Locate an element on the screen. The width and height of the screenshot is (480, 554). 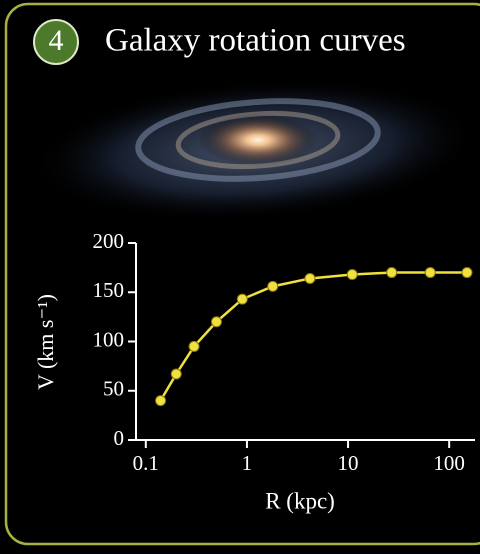
badge is located at coordinates (56, 42).